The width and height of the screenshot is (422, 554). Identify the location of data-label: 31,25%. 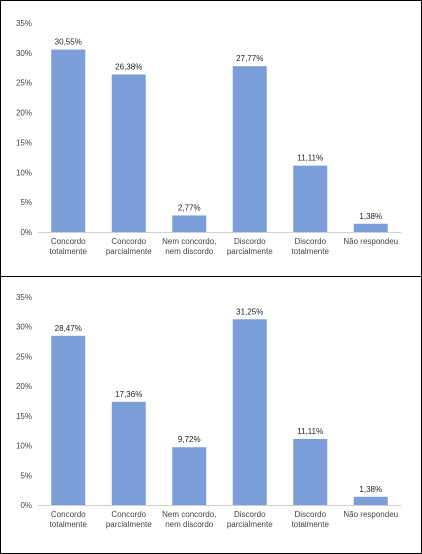
(249, 311).